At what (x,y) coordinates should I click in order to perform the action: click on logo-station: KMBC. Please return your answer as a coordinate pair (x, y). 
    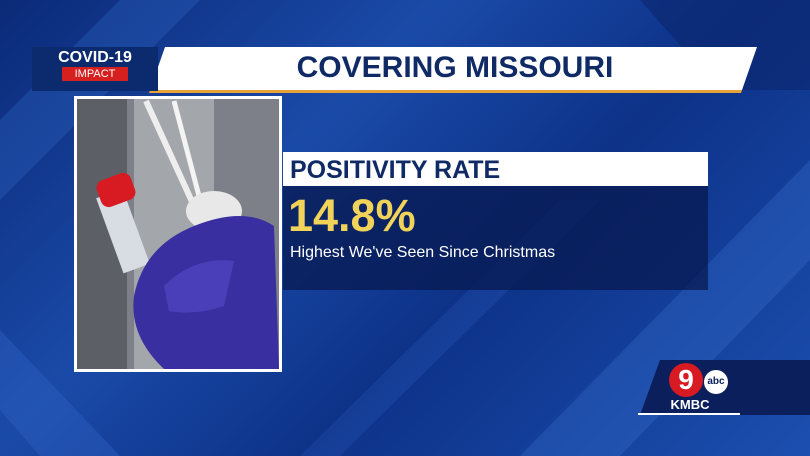
    Looking at the image, I should click on (690, 404).